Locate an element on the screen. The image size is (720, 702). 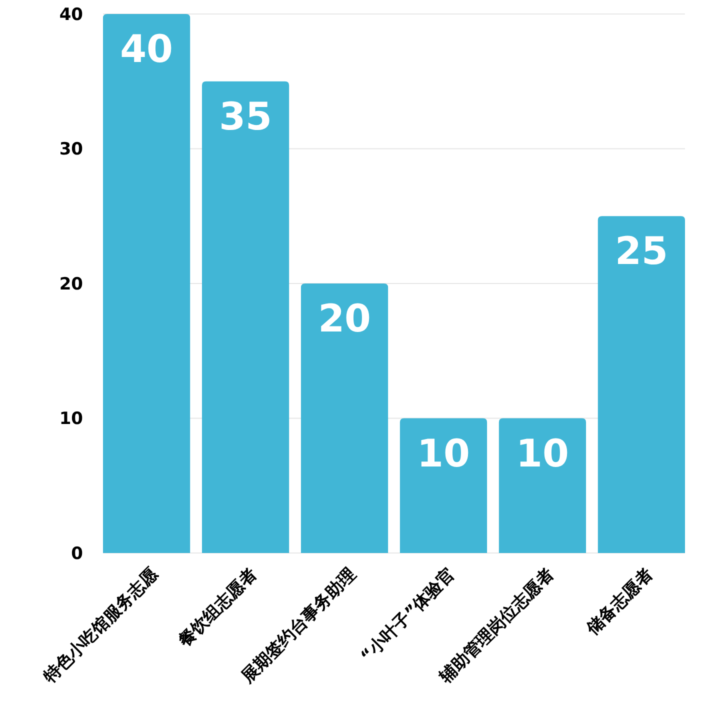
data-label: 35 is located at coordinates (245, 116).